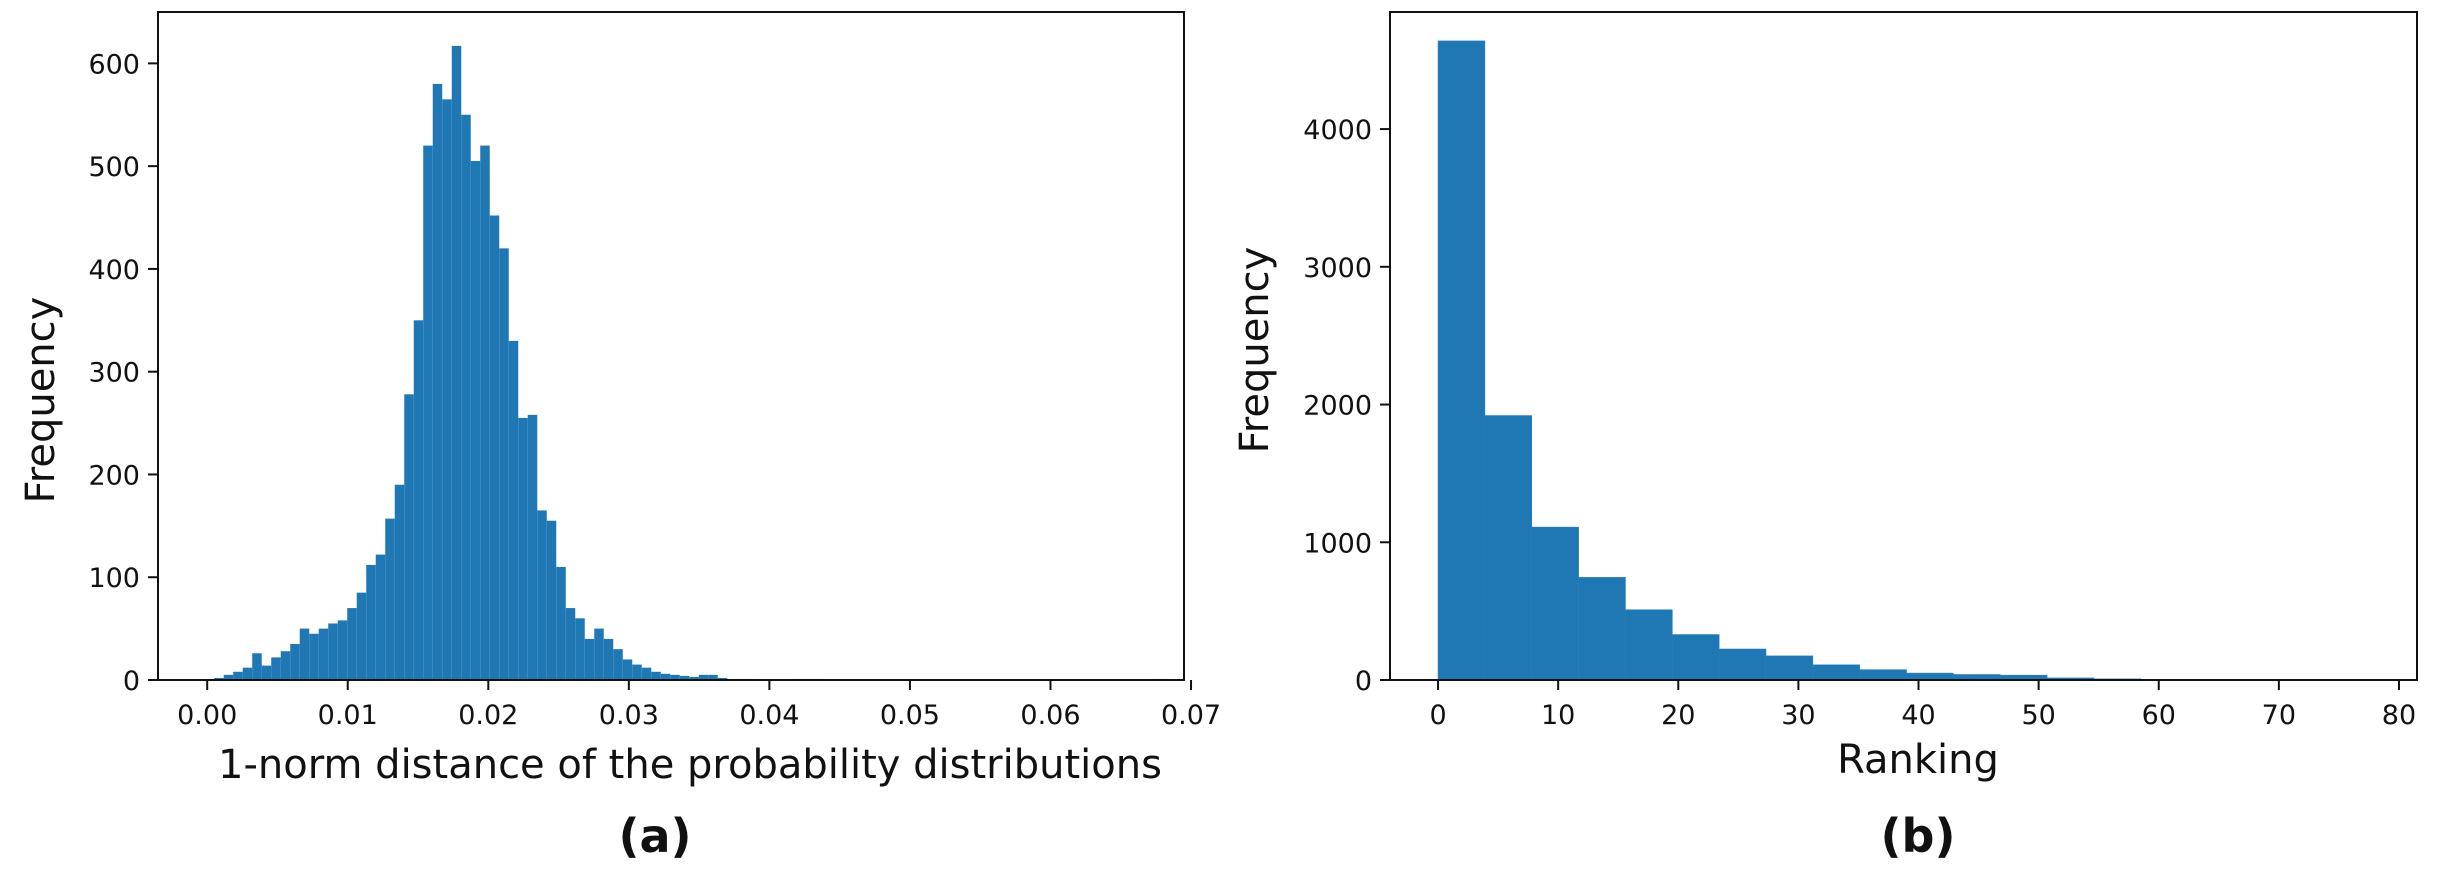  What do you see at coordinates (1337, 268) in the screenshot?
I see `y-tick-label: 3000` at bounding box center [1337, 268].